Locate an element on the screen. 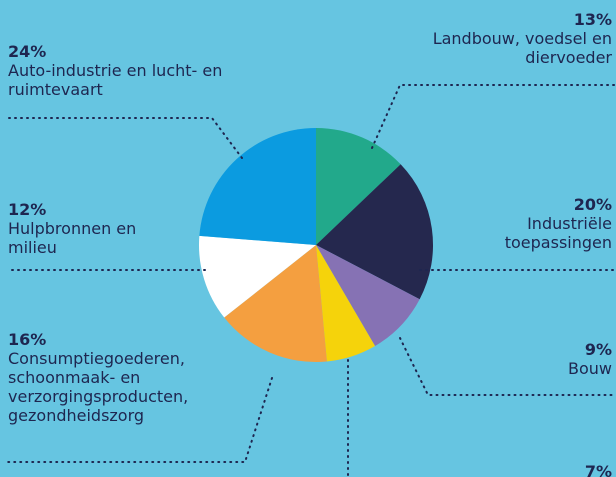 The height and width of the screenshot is (477, 616). value-label: 24% is located at coordinates (27, 51).